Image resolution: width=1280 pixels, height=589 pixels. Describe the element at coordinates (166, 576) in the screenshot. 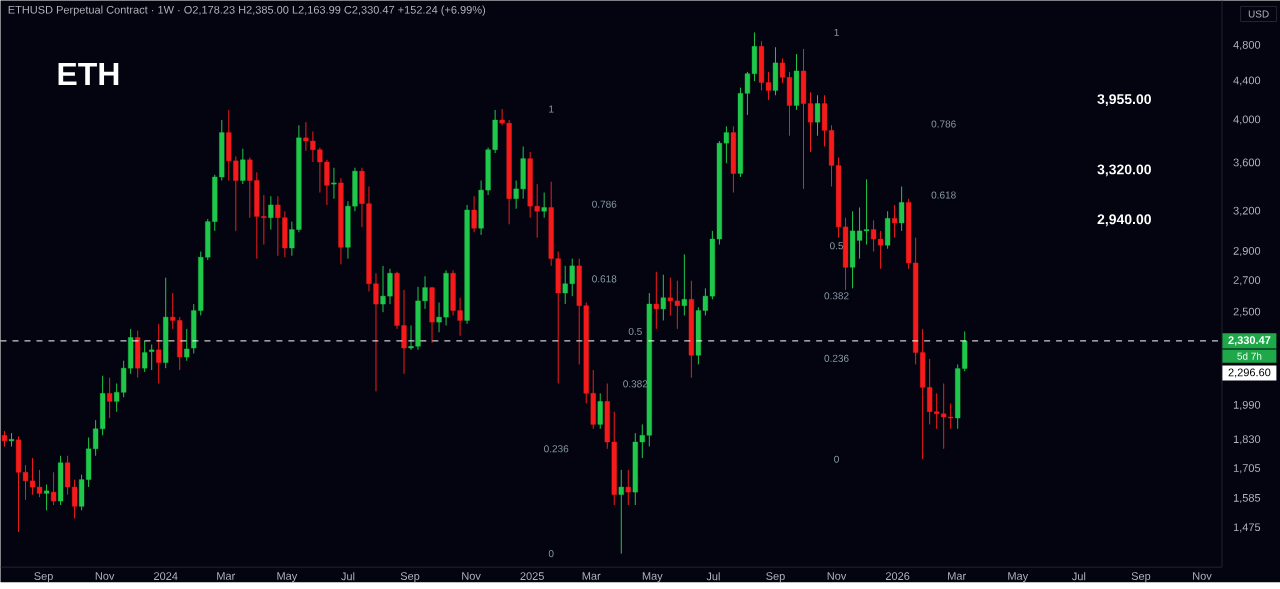

I see `x-tick-label: 2024` at that location.